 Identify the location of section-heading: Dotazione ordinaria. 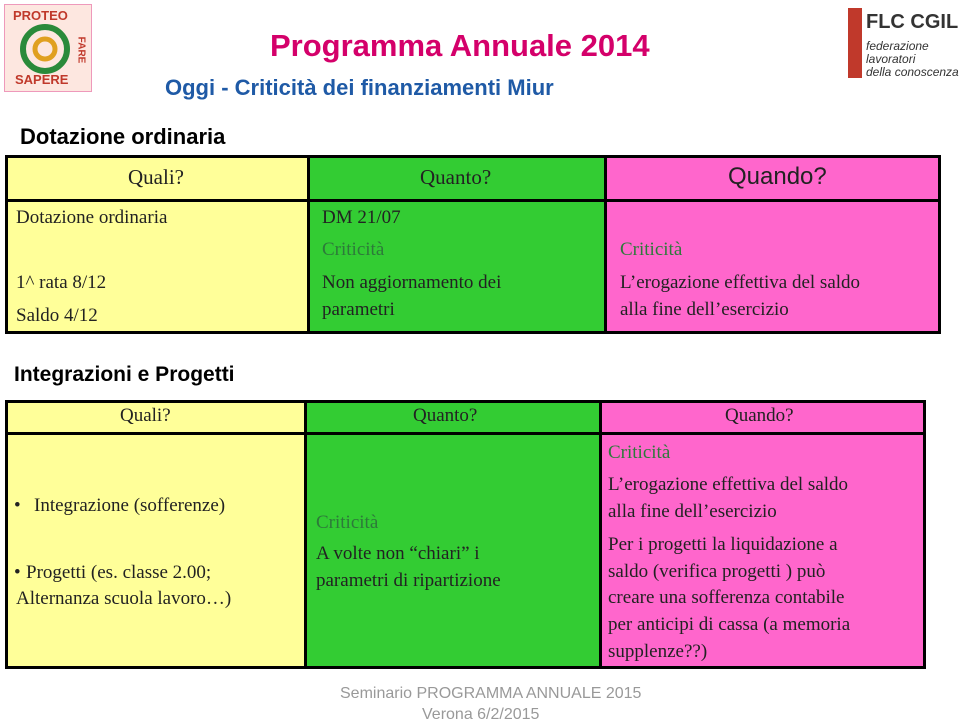
(123, 136).